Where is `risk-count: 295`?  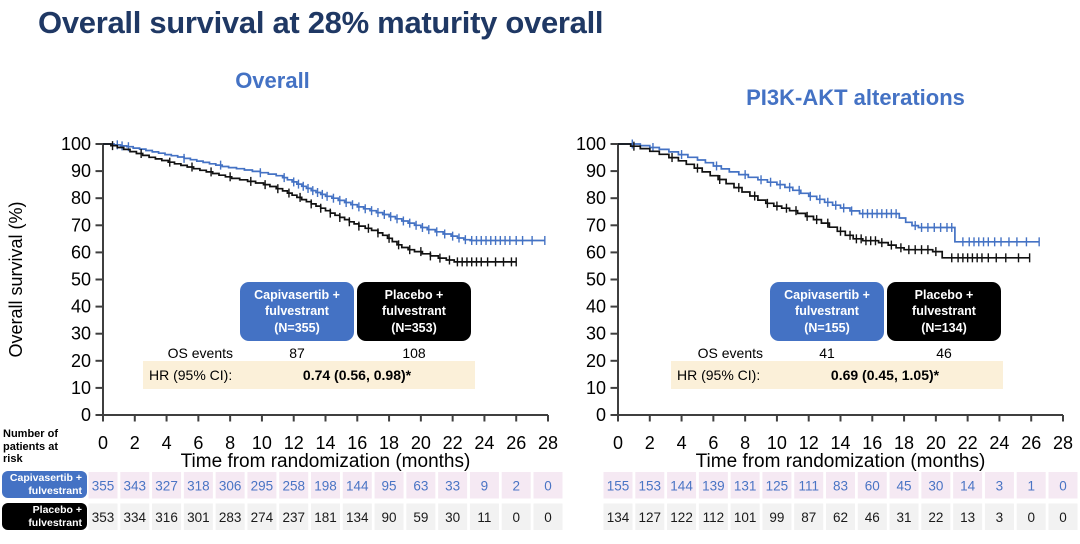 risk-count: 295 is located at coordinates (262, 486).